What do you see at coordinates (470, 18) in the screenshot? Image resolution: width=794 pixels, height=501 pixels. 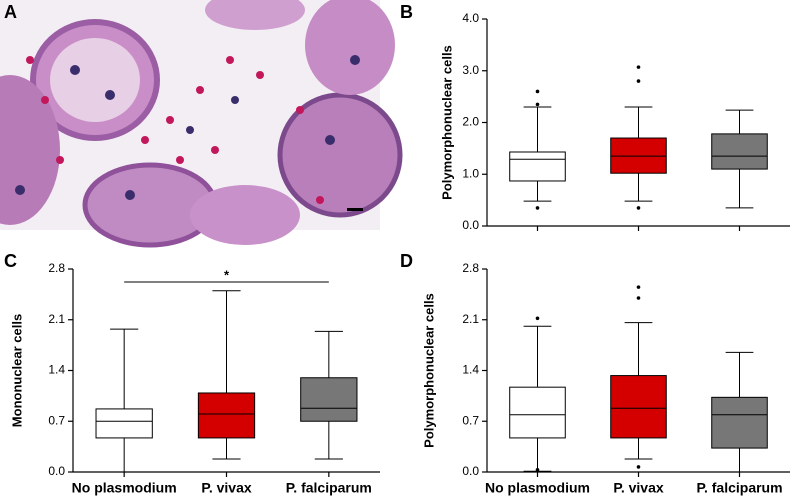 I see `y-tick-label: 4.0` at bounding box center [470, 18].